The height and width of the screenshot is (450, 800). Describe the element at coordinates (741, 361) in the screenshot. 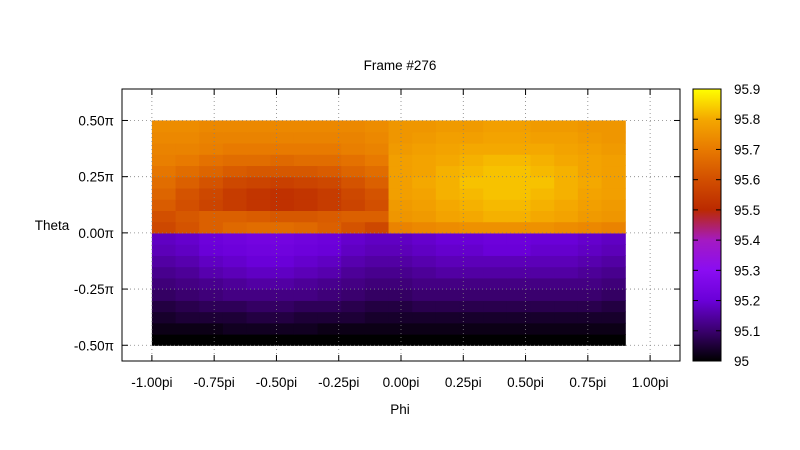

I see `colorbar-tick-label: 95` at that location.